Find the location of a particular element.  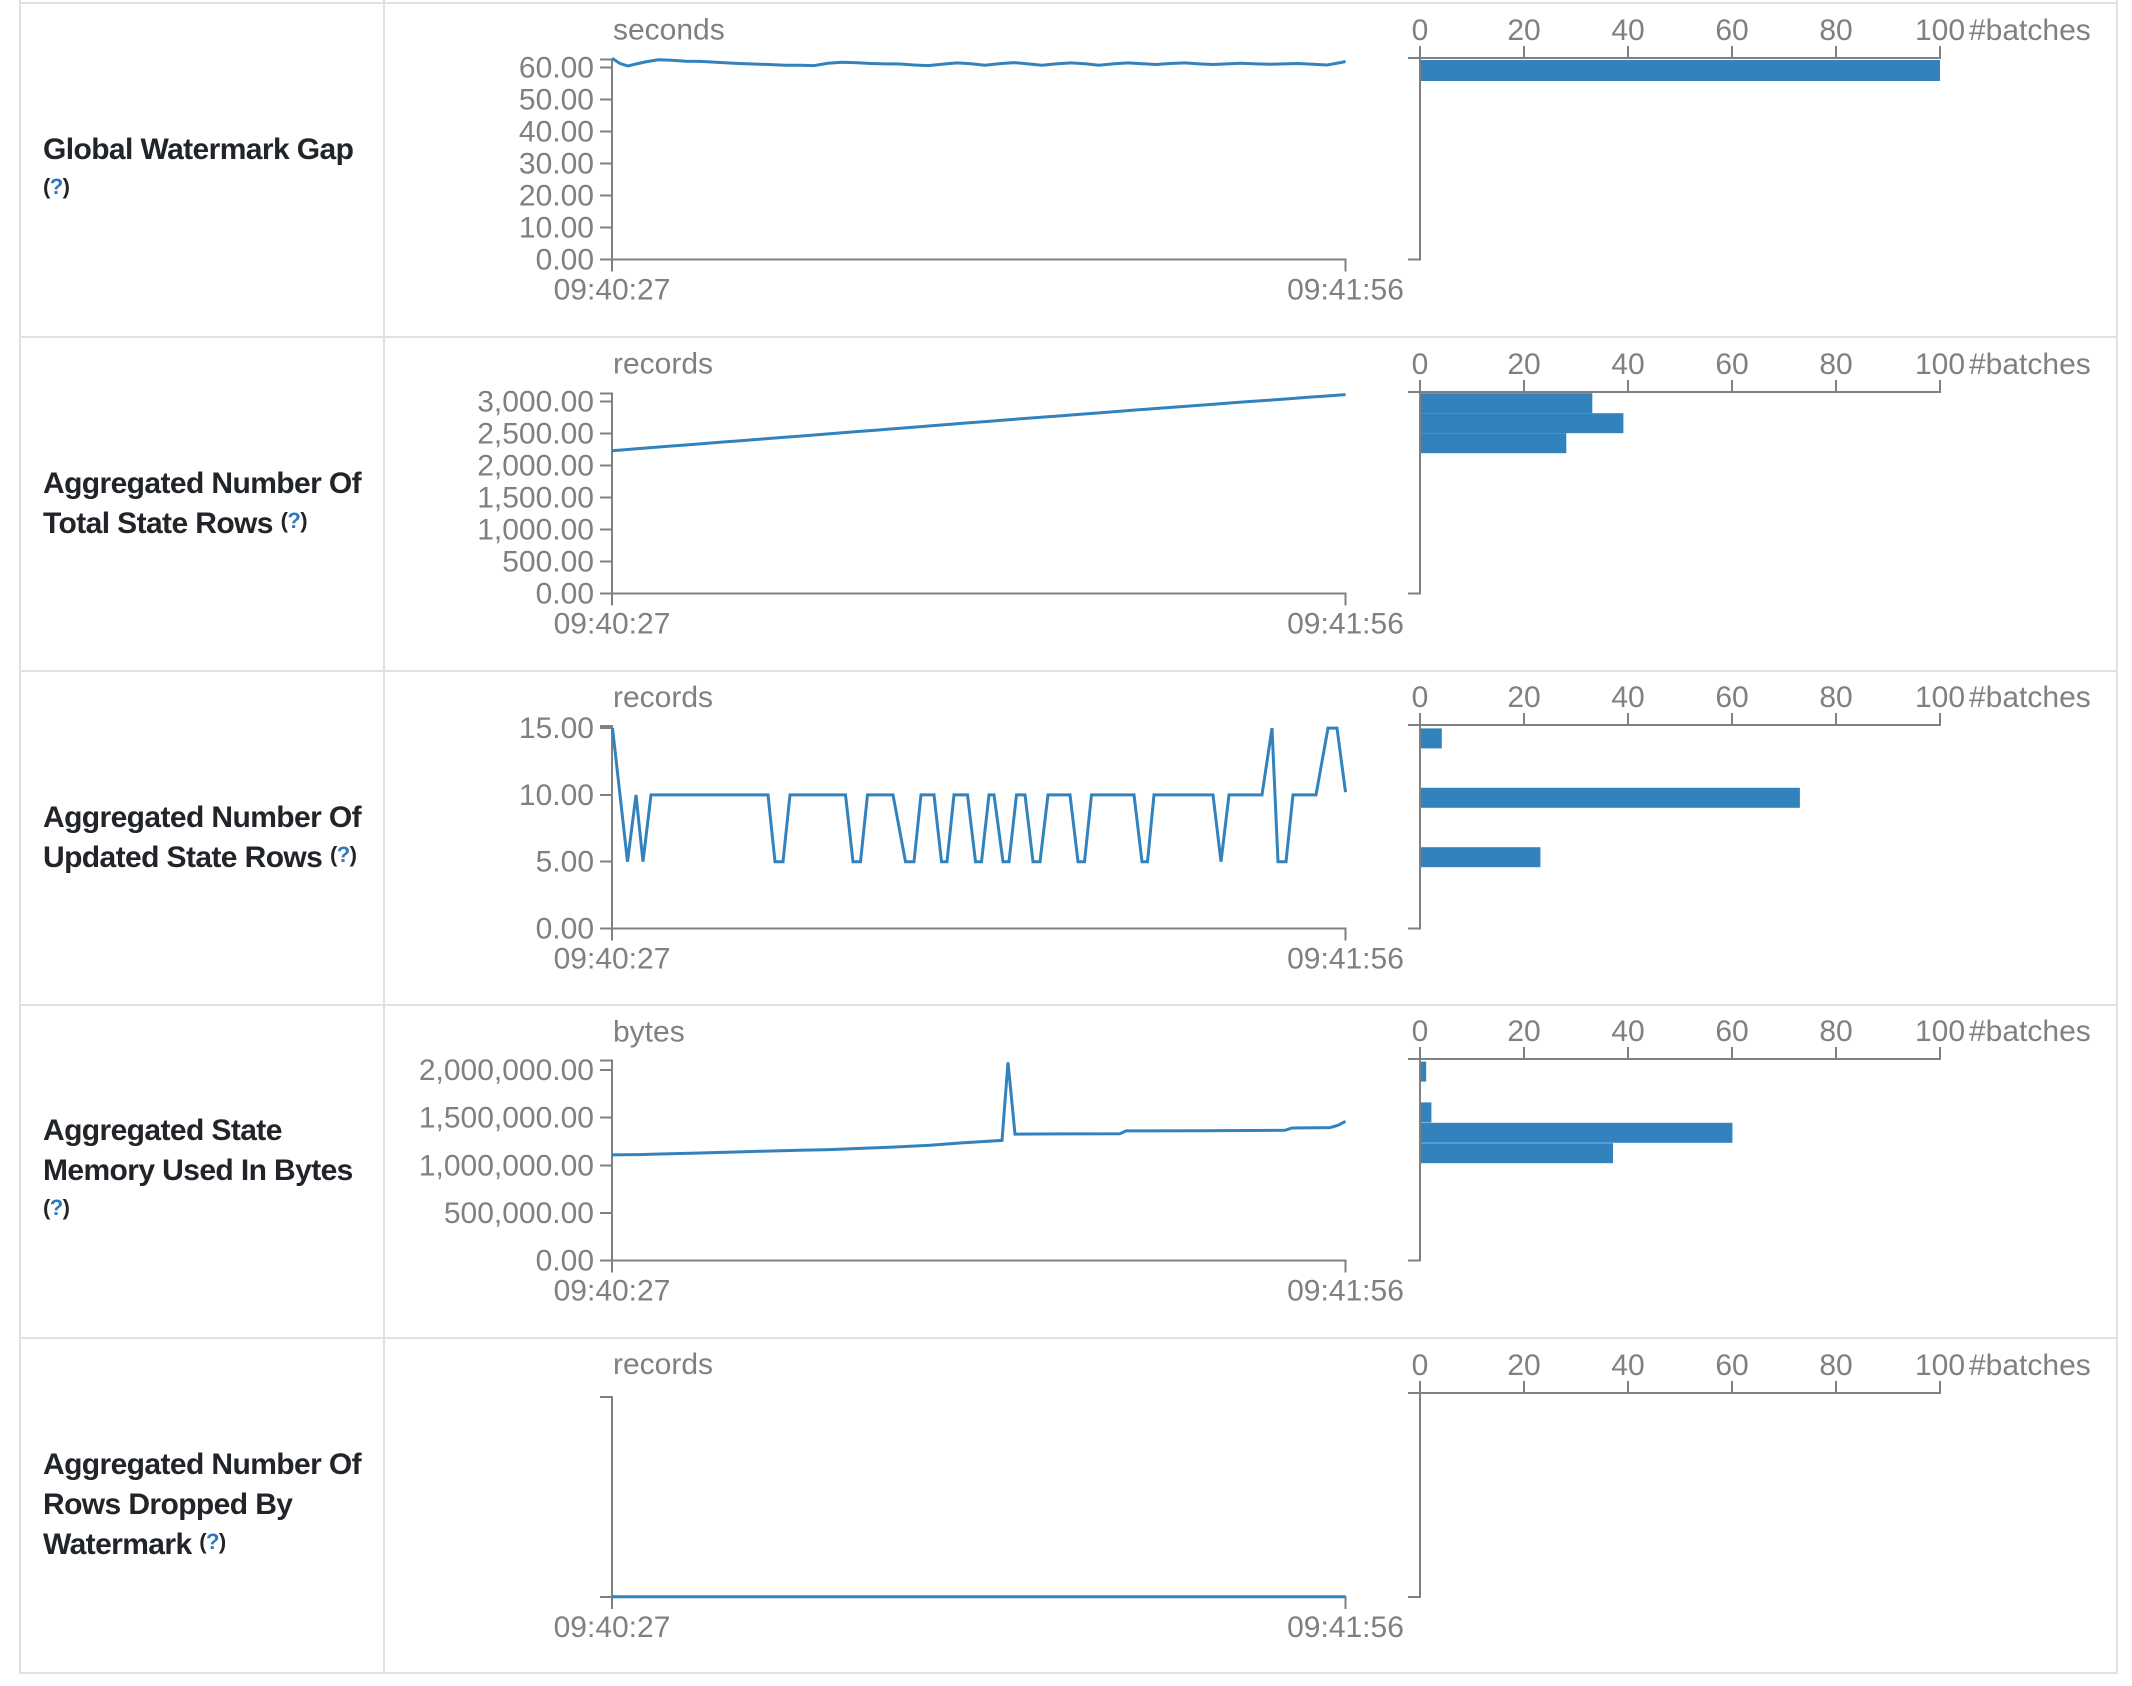

svg-text: 15.00 is located at coordinates (556, 728).